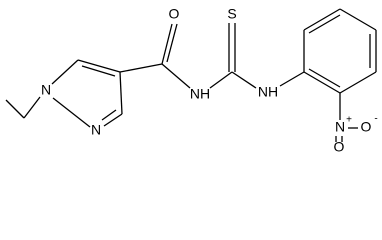  Describe the element at coordinates (375, 119) in the screenshot. I see `atom-charge: -` at that location.